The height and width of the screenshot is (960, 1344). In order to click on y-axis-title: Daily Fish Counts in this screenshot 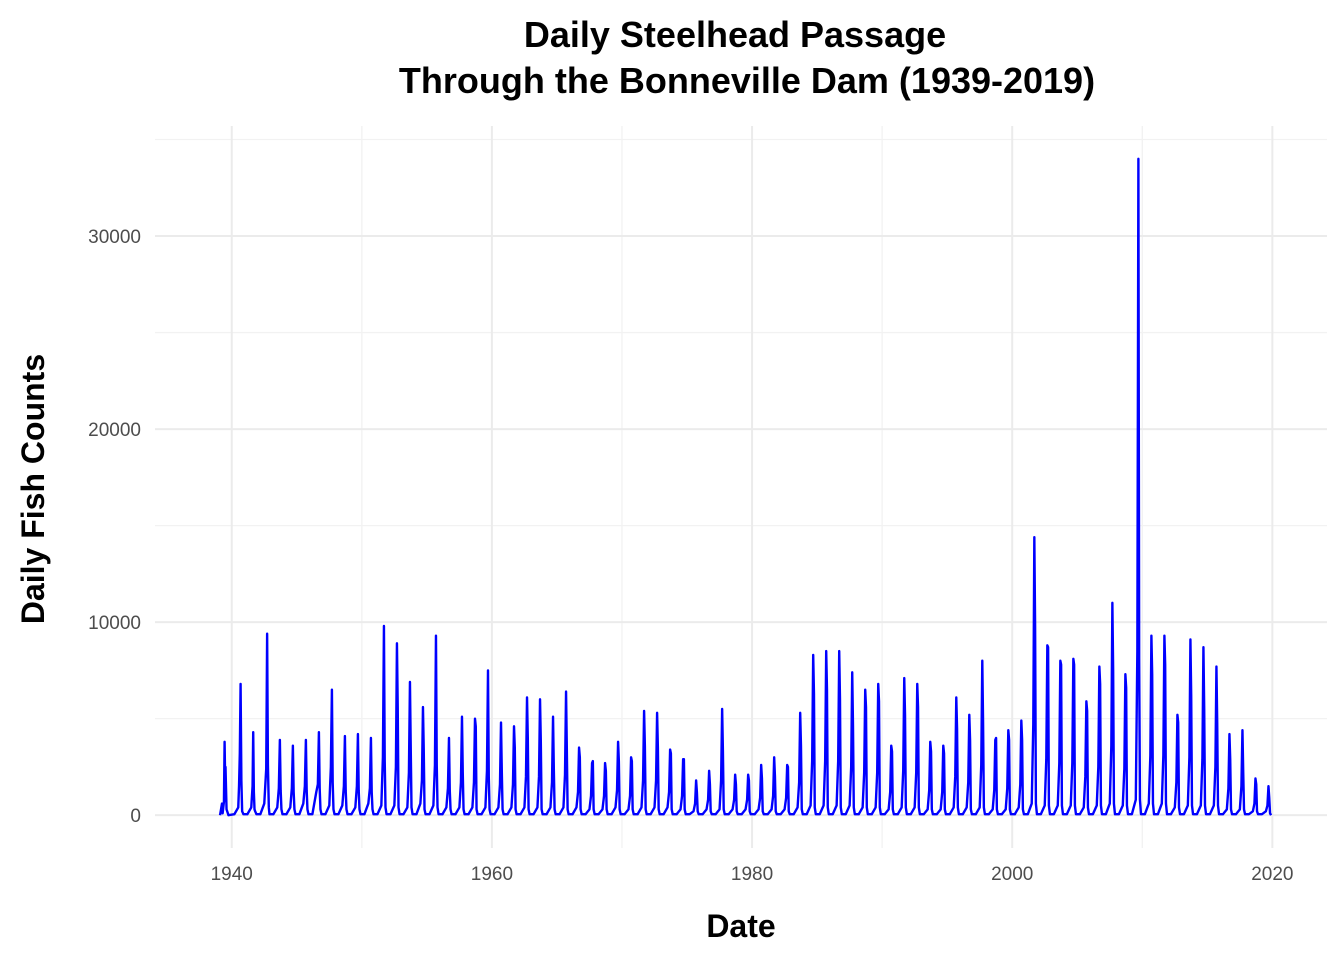, I will do `click(33, 489)`.